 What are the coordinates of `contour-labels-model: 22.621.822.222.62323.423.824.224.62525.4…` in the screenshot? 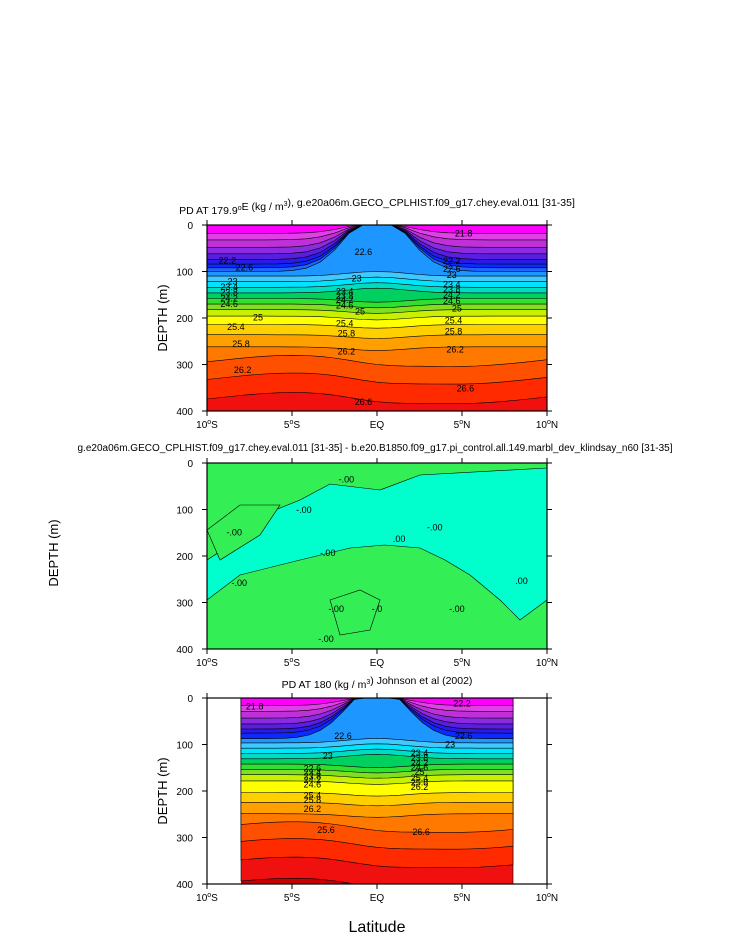 It's located at (347, 318).